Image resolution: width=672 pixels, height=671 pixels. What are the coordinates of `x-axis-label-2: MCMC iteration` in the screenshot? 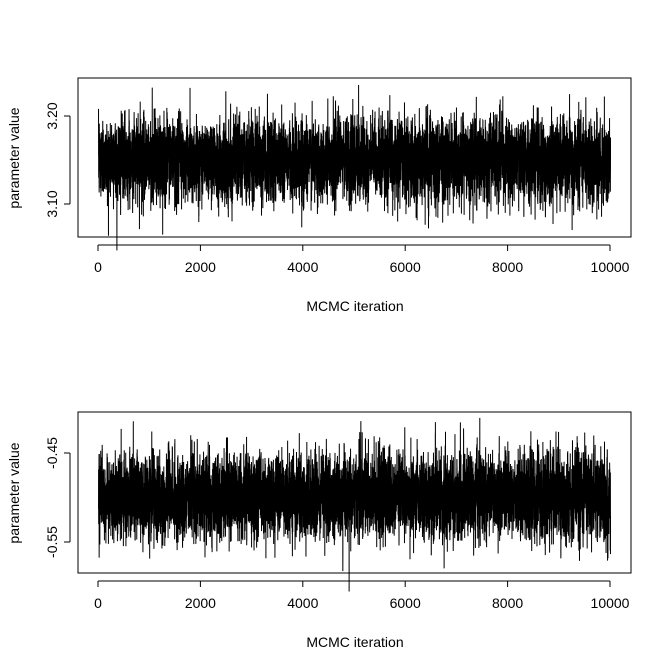 It's located at (354, 642).